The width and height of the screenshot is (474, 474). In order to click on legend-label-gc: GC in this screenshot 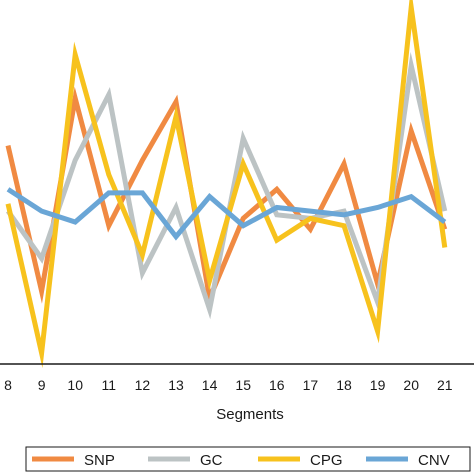, I will do `click(211, 460)`.